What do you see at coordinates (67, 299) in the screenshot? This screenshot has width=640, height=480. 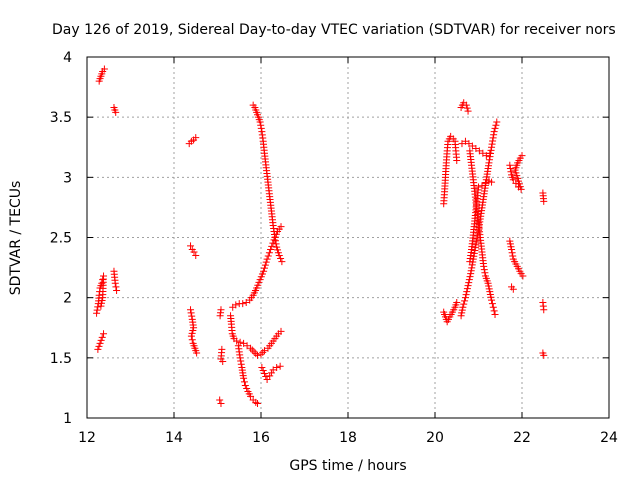 I see `y-tick-label: 2` at bounding box center [67, 299].